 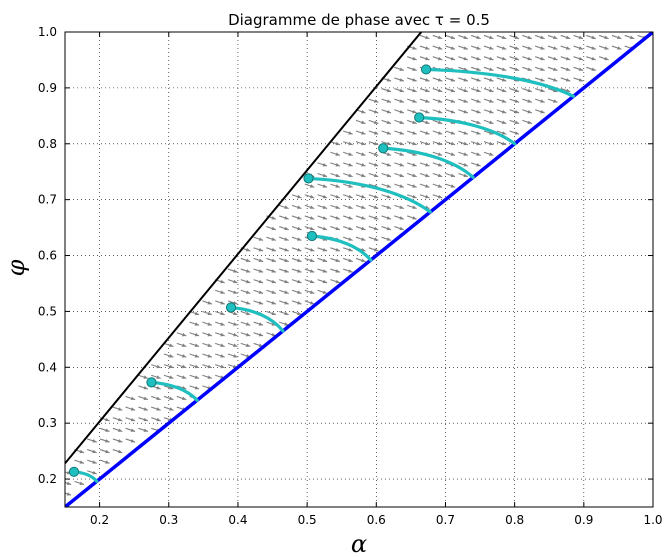 What do you see at coordinates (445, 520) in the screenshot?
I see `x-tick-label: 0.7` at bounding box center [445, 520].